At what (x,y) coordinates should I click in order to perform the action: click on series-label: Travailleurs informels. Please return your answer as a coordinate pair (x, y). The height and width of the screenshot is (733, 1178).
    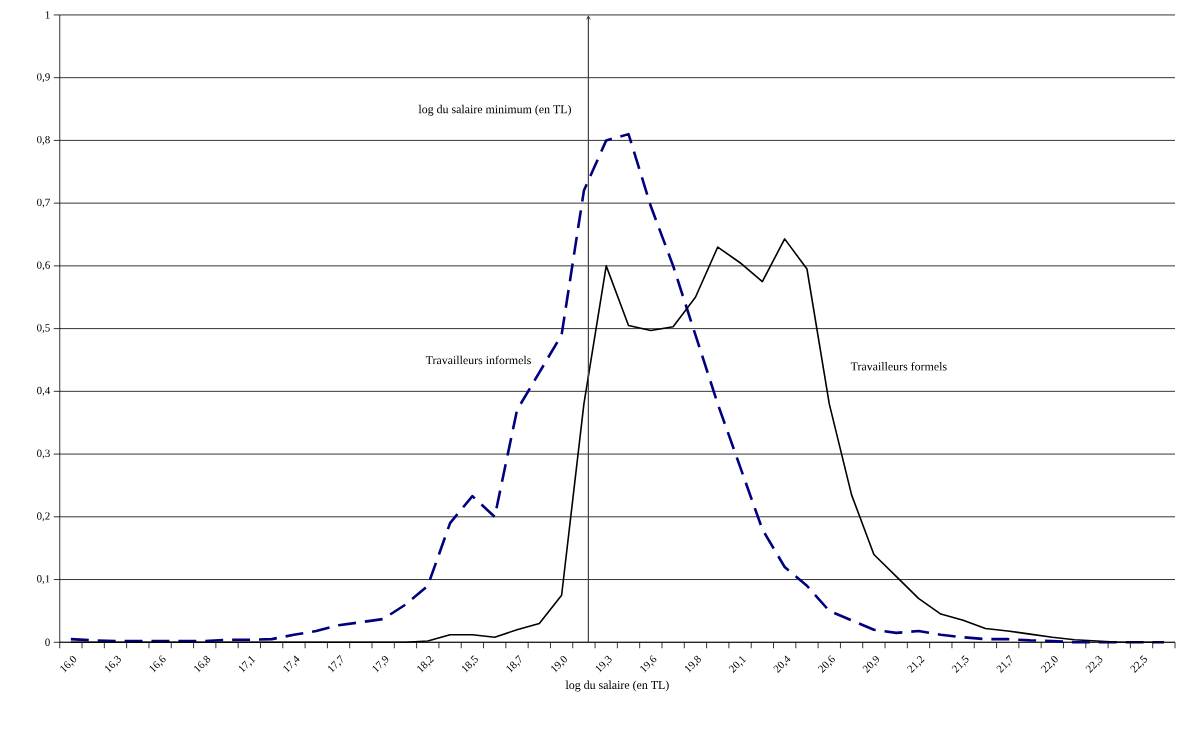
    Looking at the image, I should click on (478, 360).